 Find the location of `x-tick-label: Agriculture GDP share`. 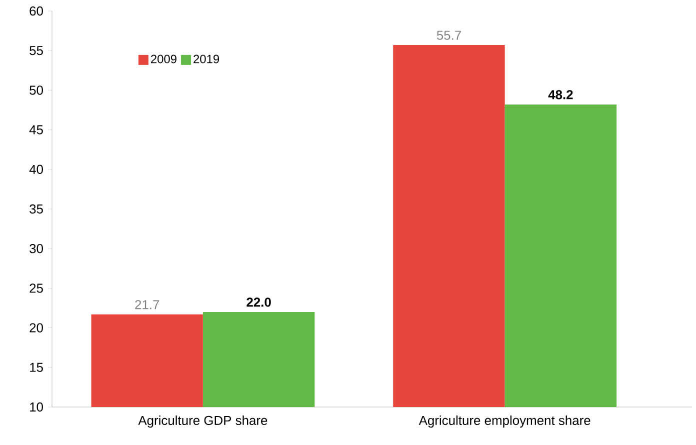

x-tick-label: Agriculture GDP share is located at coordinates (203, 422).